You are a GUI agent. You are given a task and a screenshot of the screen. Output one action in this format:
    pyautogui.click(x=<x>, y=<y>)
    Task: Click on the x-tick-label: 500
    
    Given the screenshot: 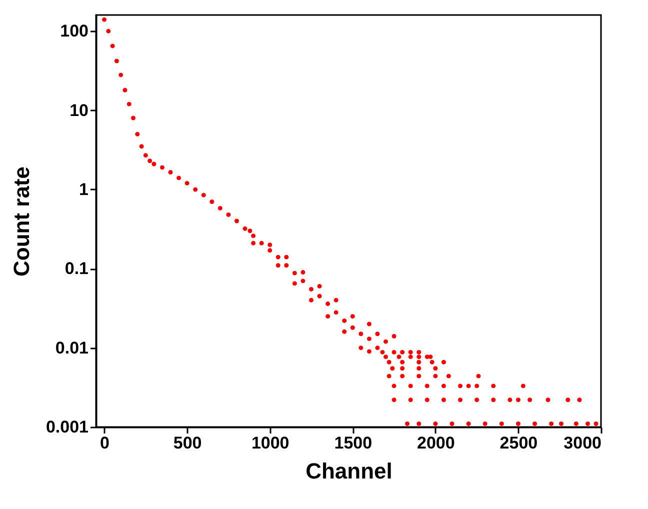 What is the action you would take?
    pyautogui.click(x=187, y=443)
    